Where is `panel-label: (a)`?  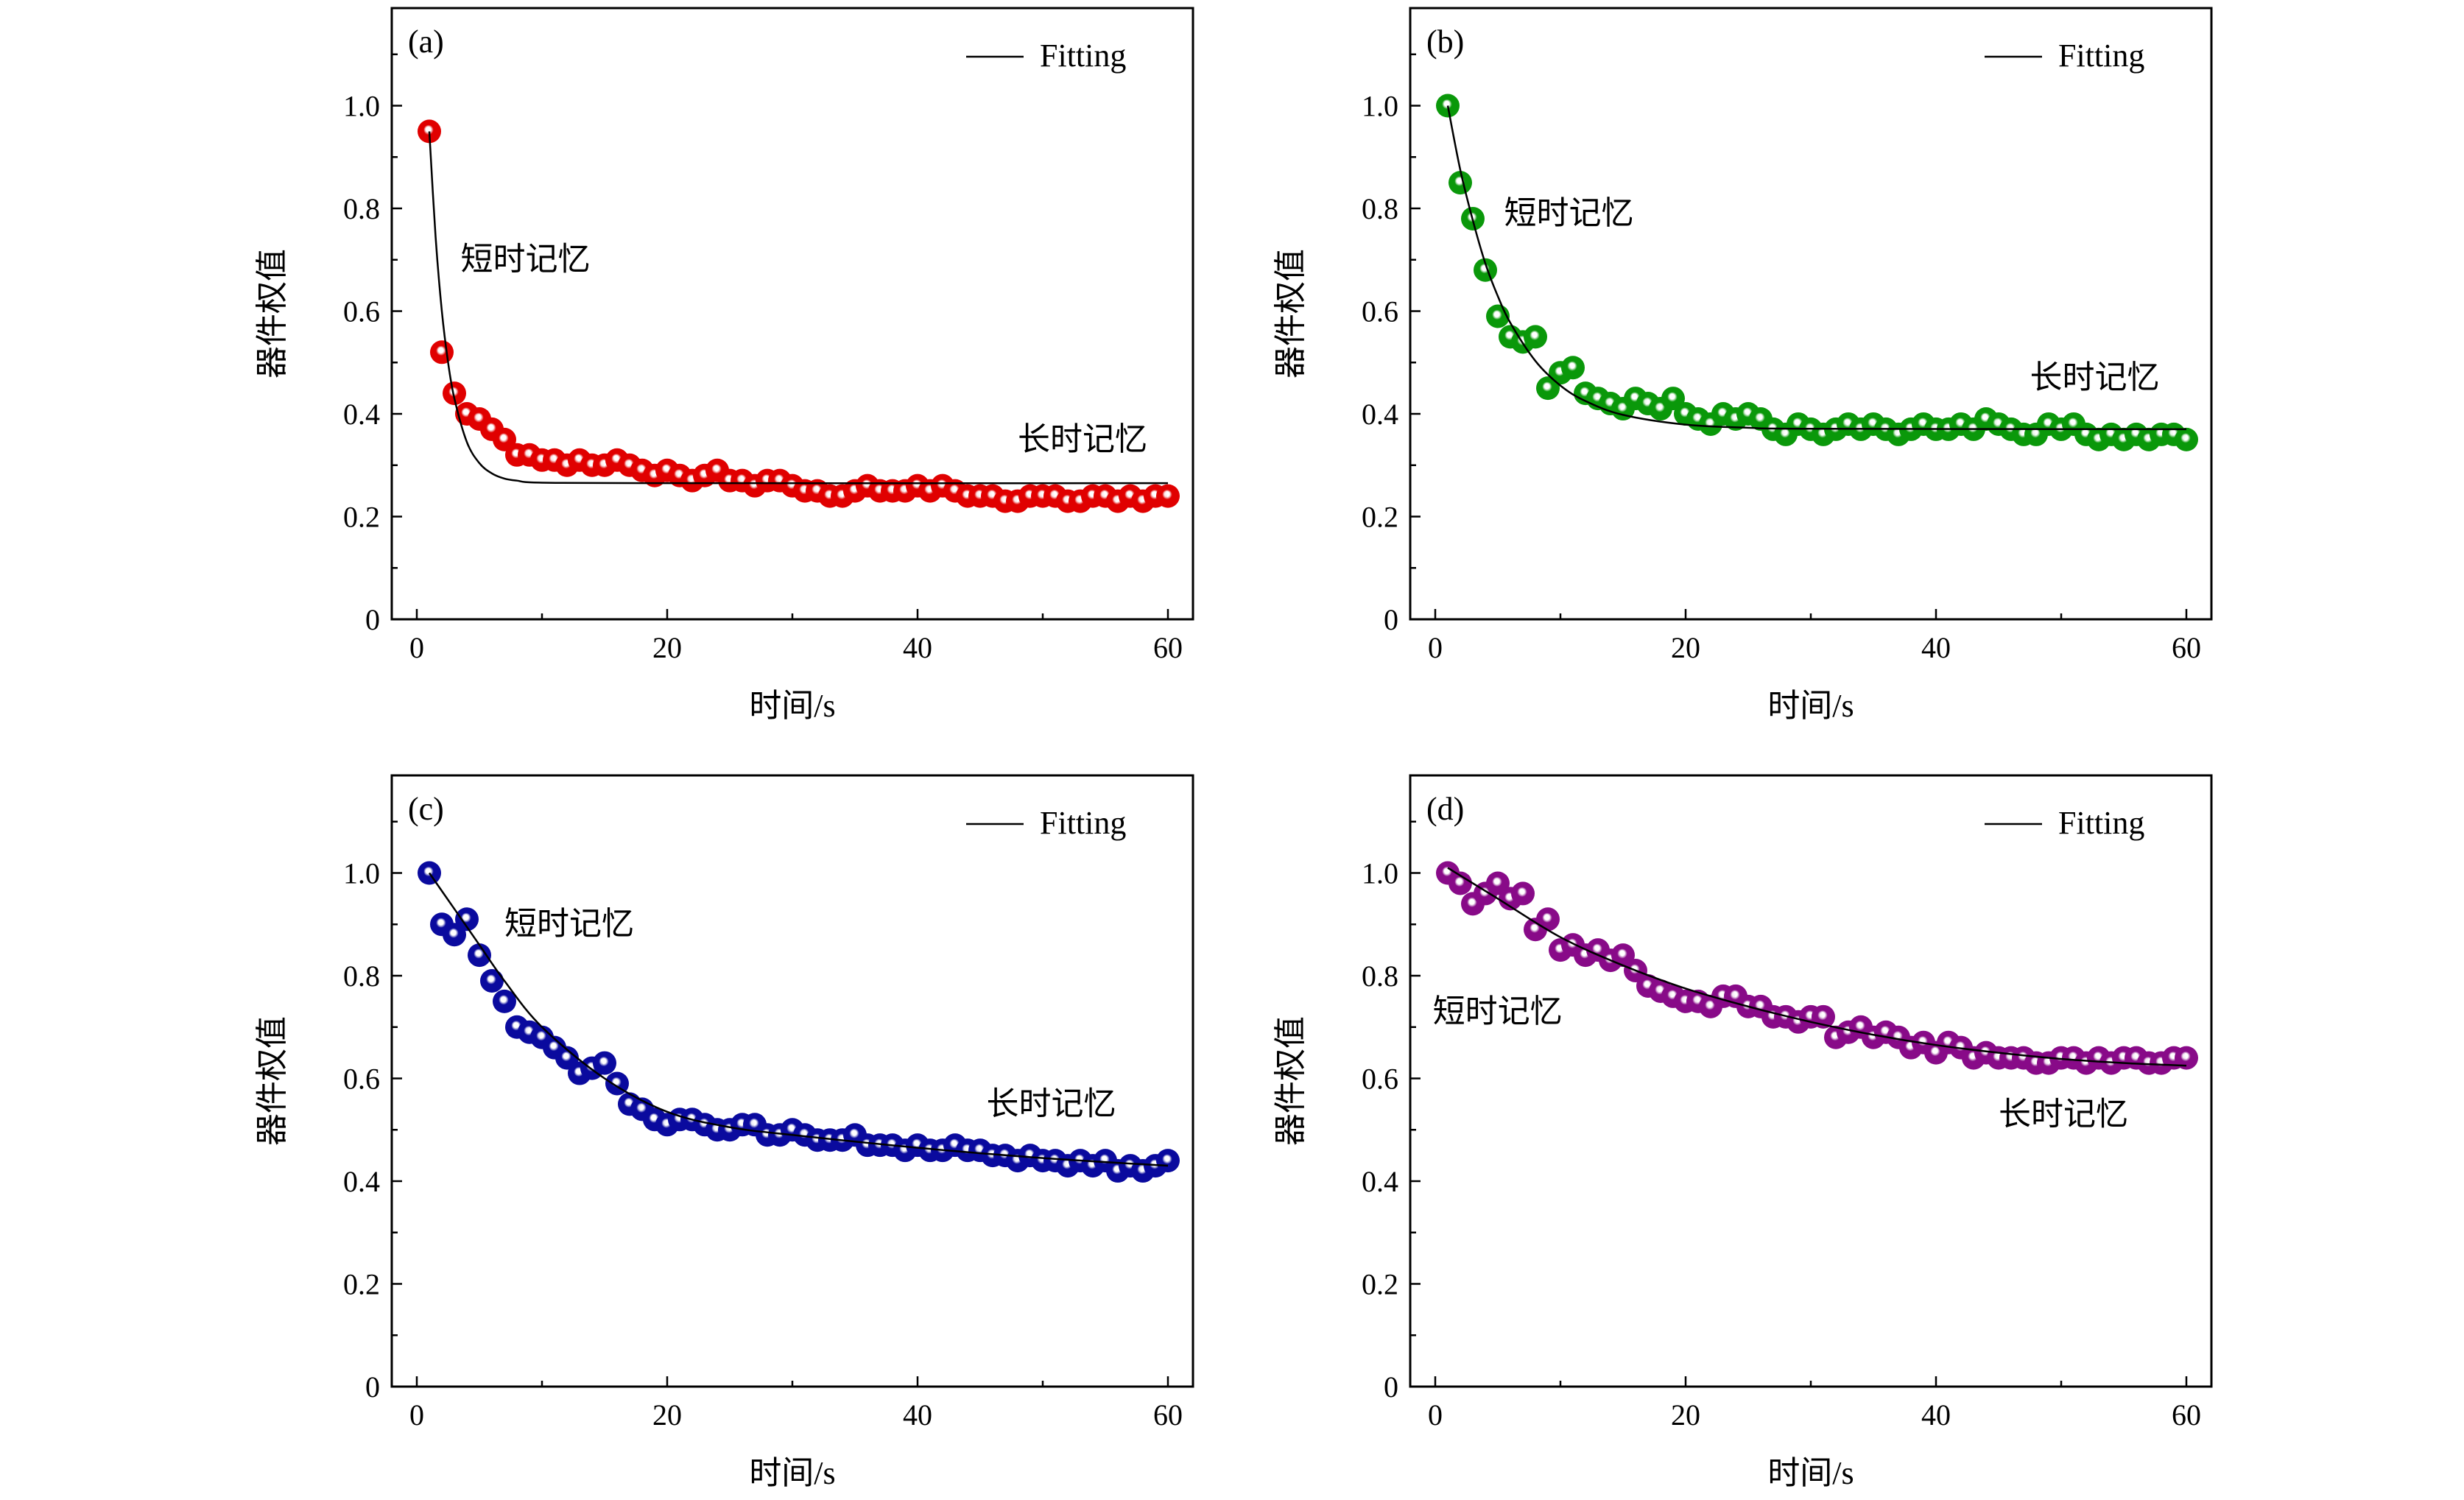
panel-label: (a) is located at coordinates (426, 42).